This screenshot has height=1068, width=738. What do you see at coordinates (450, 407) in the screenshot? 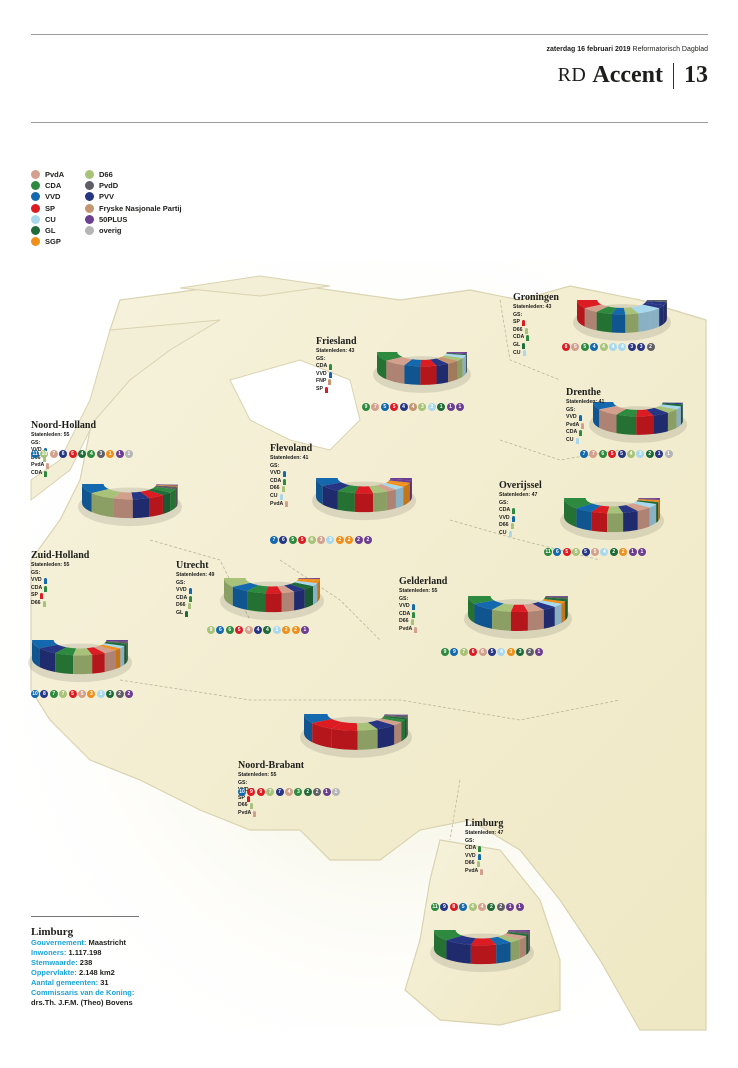
I see `seat-count: 1` at bounding box center [450, 407].